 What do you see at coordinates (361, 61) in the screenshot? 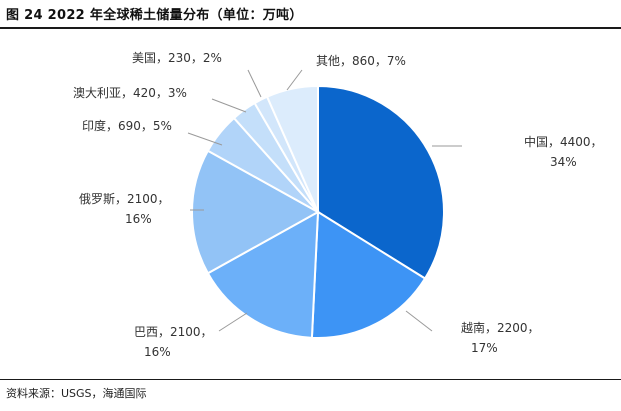
I see `slice-label-7: 其他，860，7%` at bounding box center [361, 61].